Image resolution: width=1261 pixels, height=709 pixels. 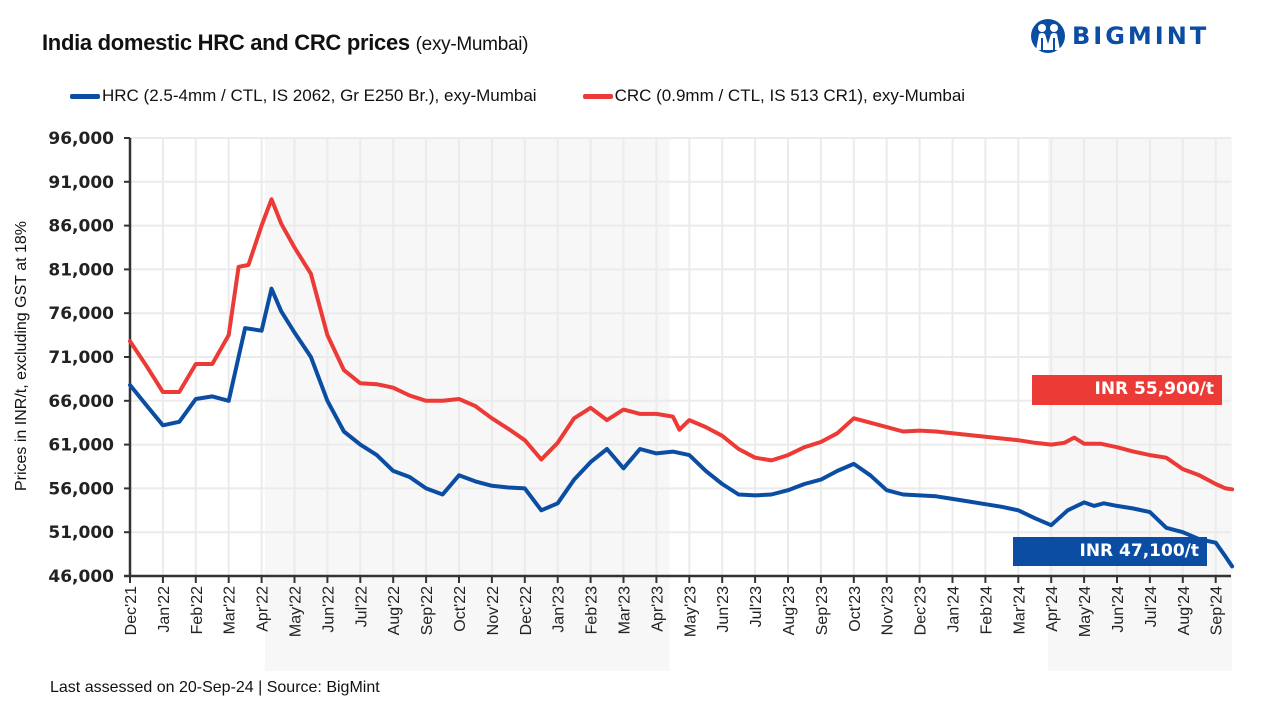 What do you see at coordinates (625, 610) in the screenshot?
I see `x-tick-label: Mar'23` at bounding box center [625, 610].